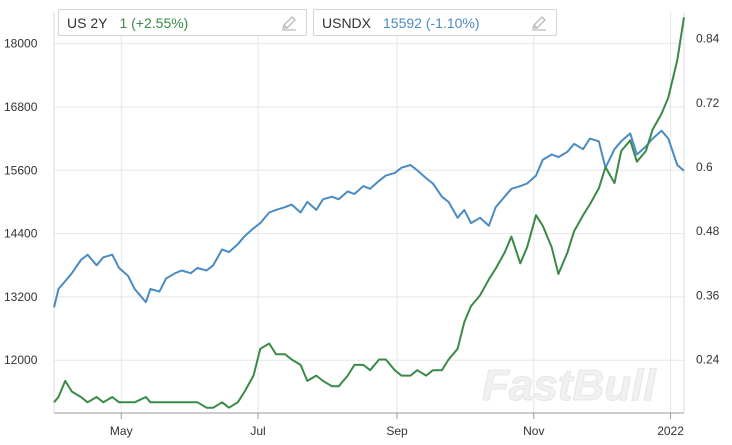 This screenshot has width=732, height=445. What do you see at coordinates (121, 431) in the screenshot?
I see `x-tick-label: May` at bounding box center [121, 431].